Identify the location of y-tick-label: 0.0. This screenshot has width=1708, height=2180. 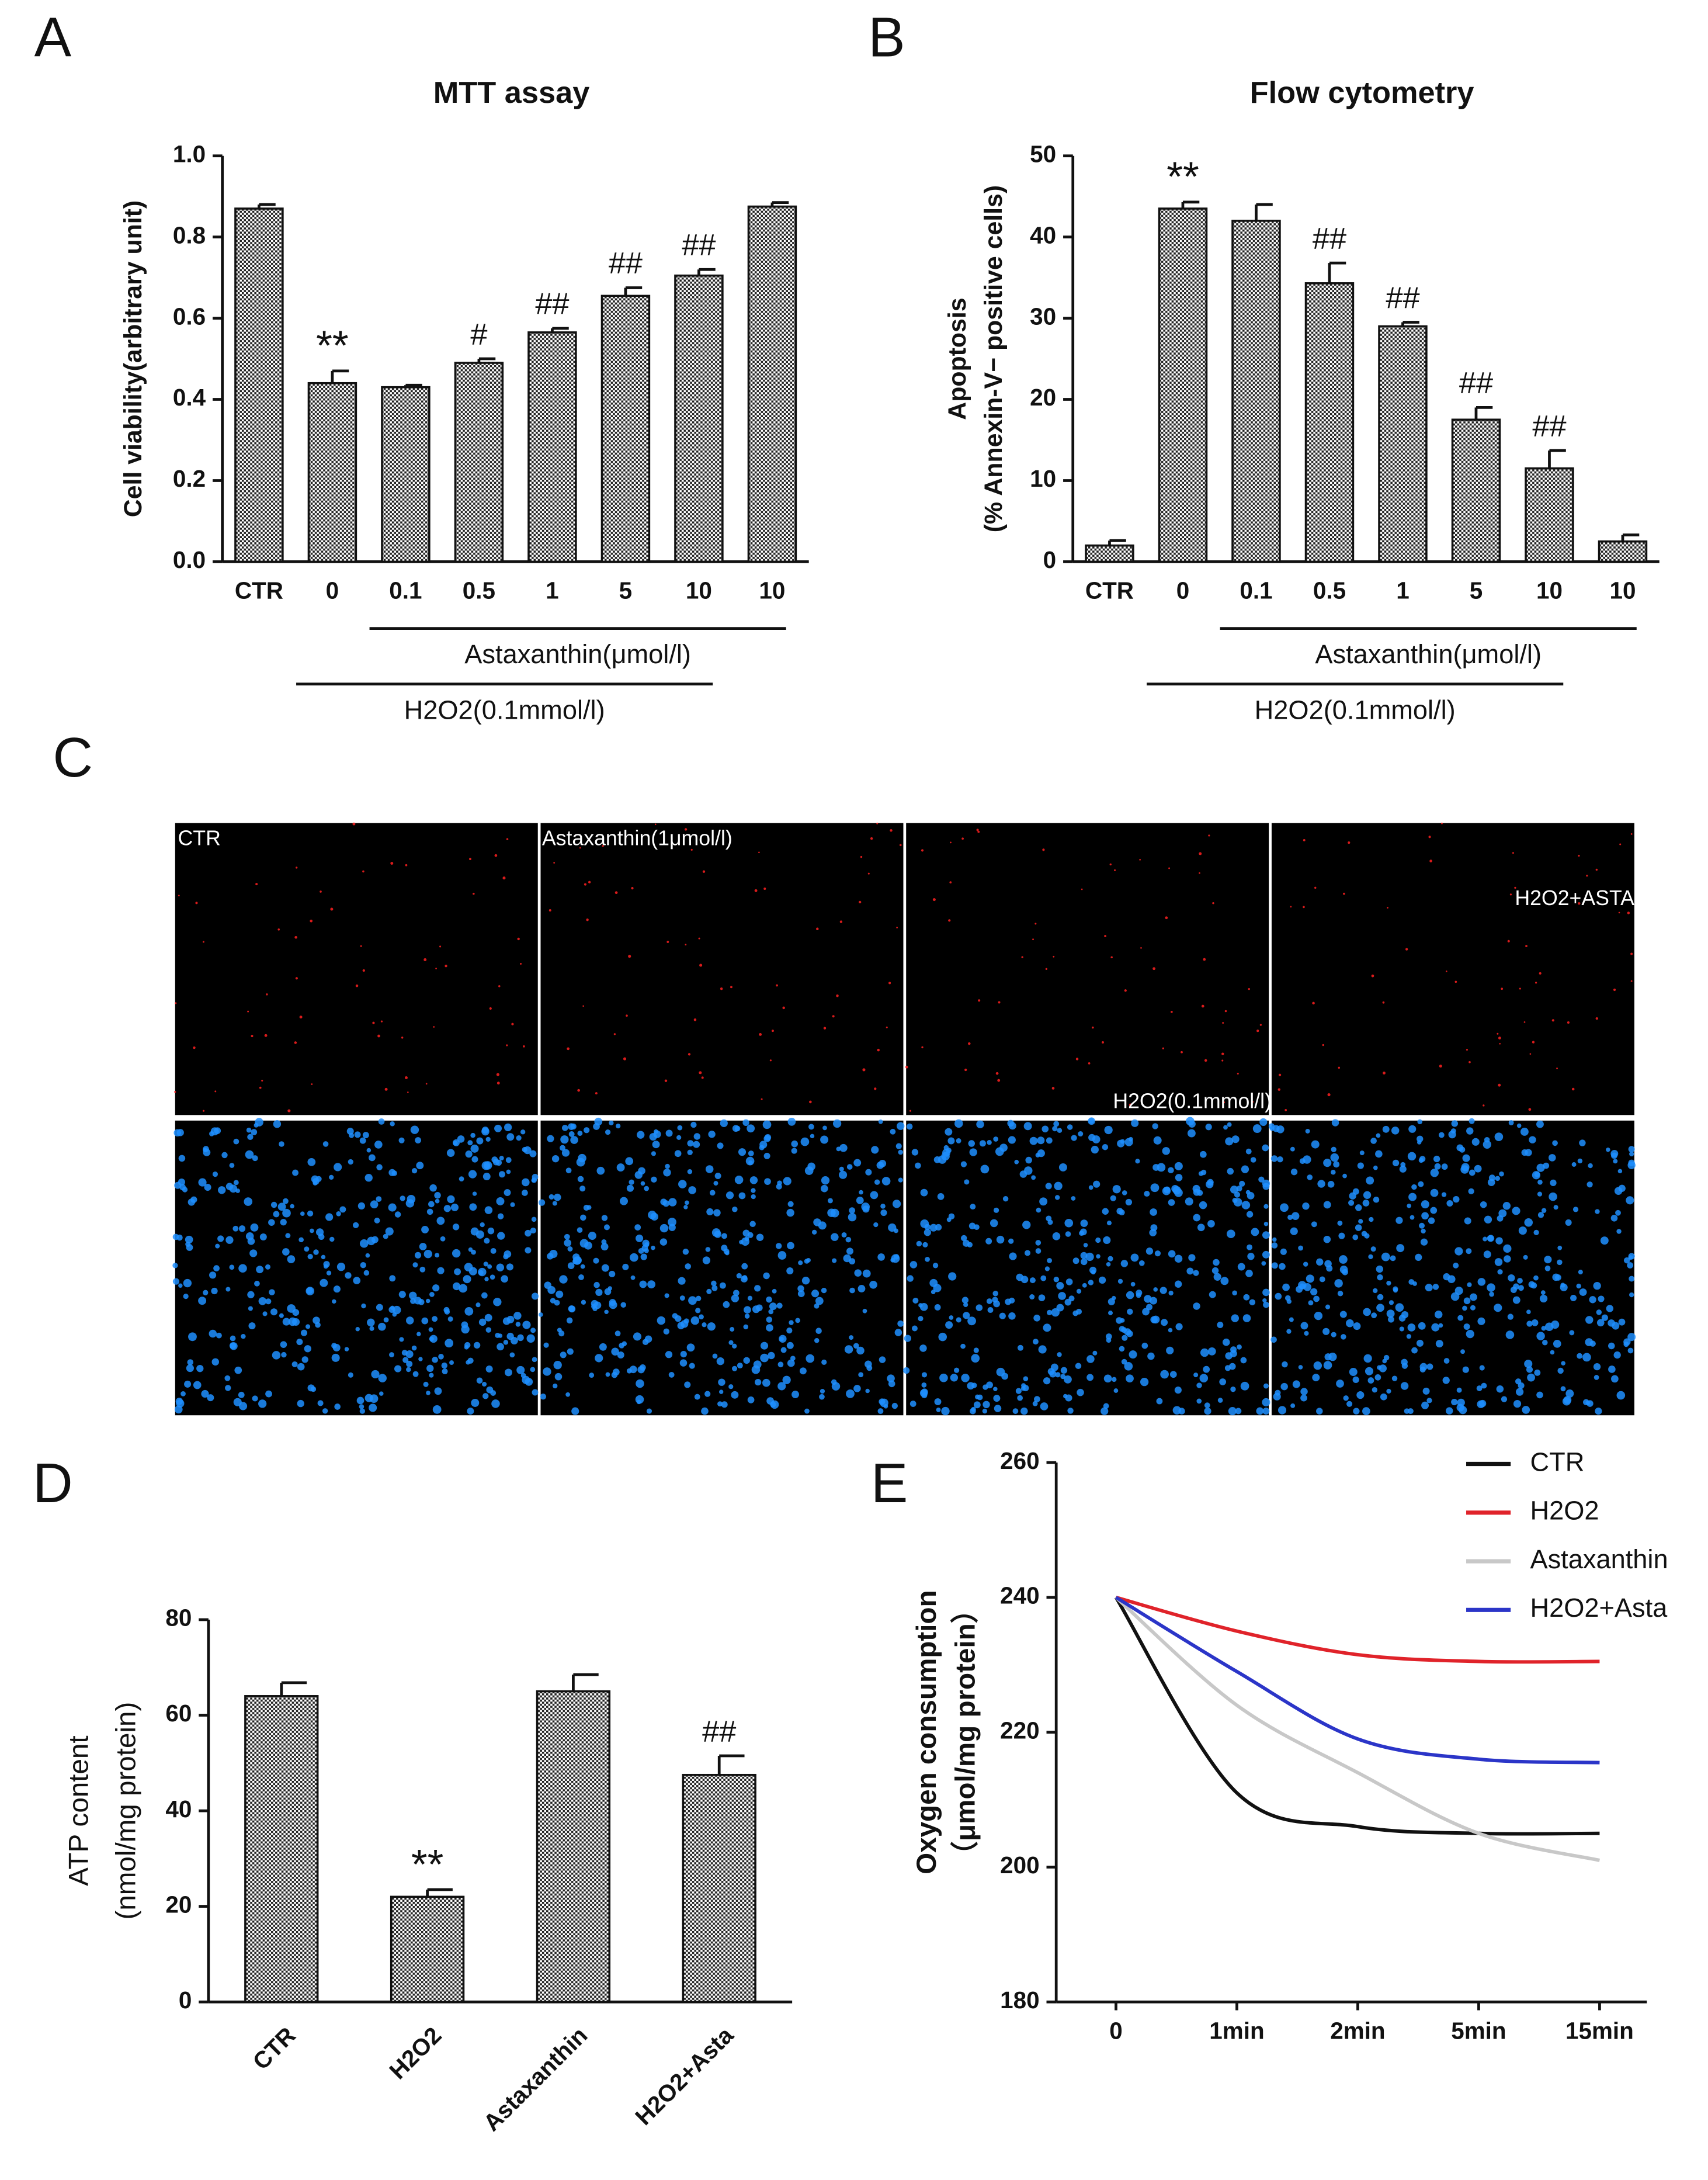
(189, 559).